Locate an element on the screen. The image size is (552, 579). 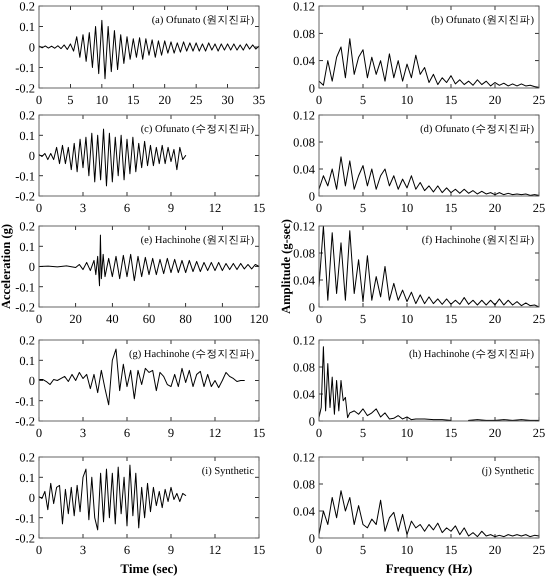
annotation: (e) Hachinohe (원지진파) is located at coordinates (197, 240).